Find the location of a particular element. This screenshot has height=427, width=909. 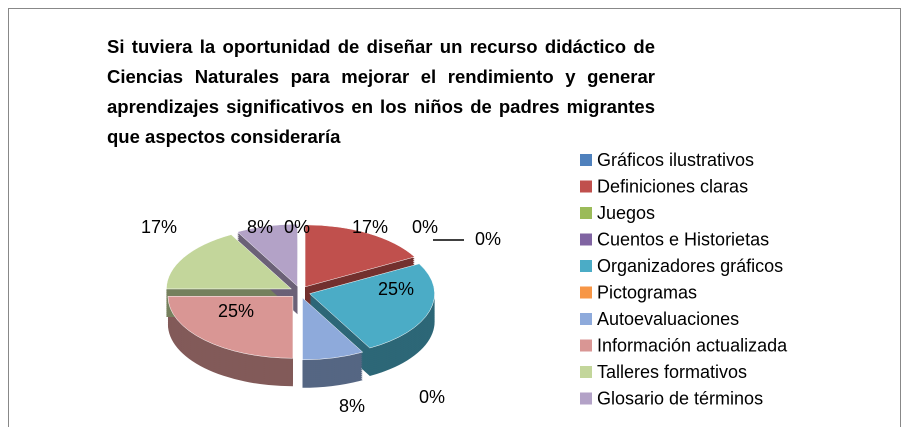

legend-label: Información actualizada is located at coordinates (692, 345).